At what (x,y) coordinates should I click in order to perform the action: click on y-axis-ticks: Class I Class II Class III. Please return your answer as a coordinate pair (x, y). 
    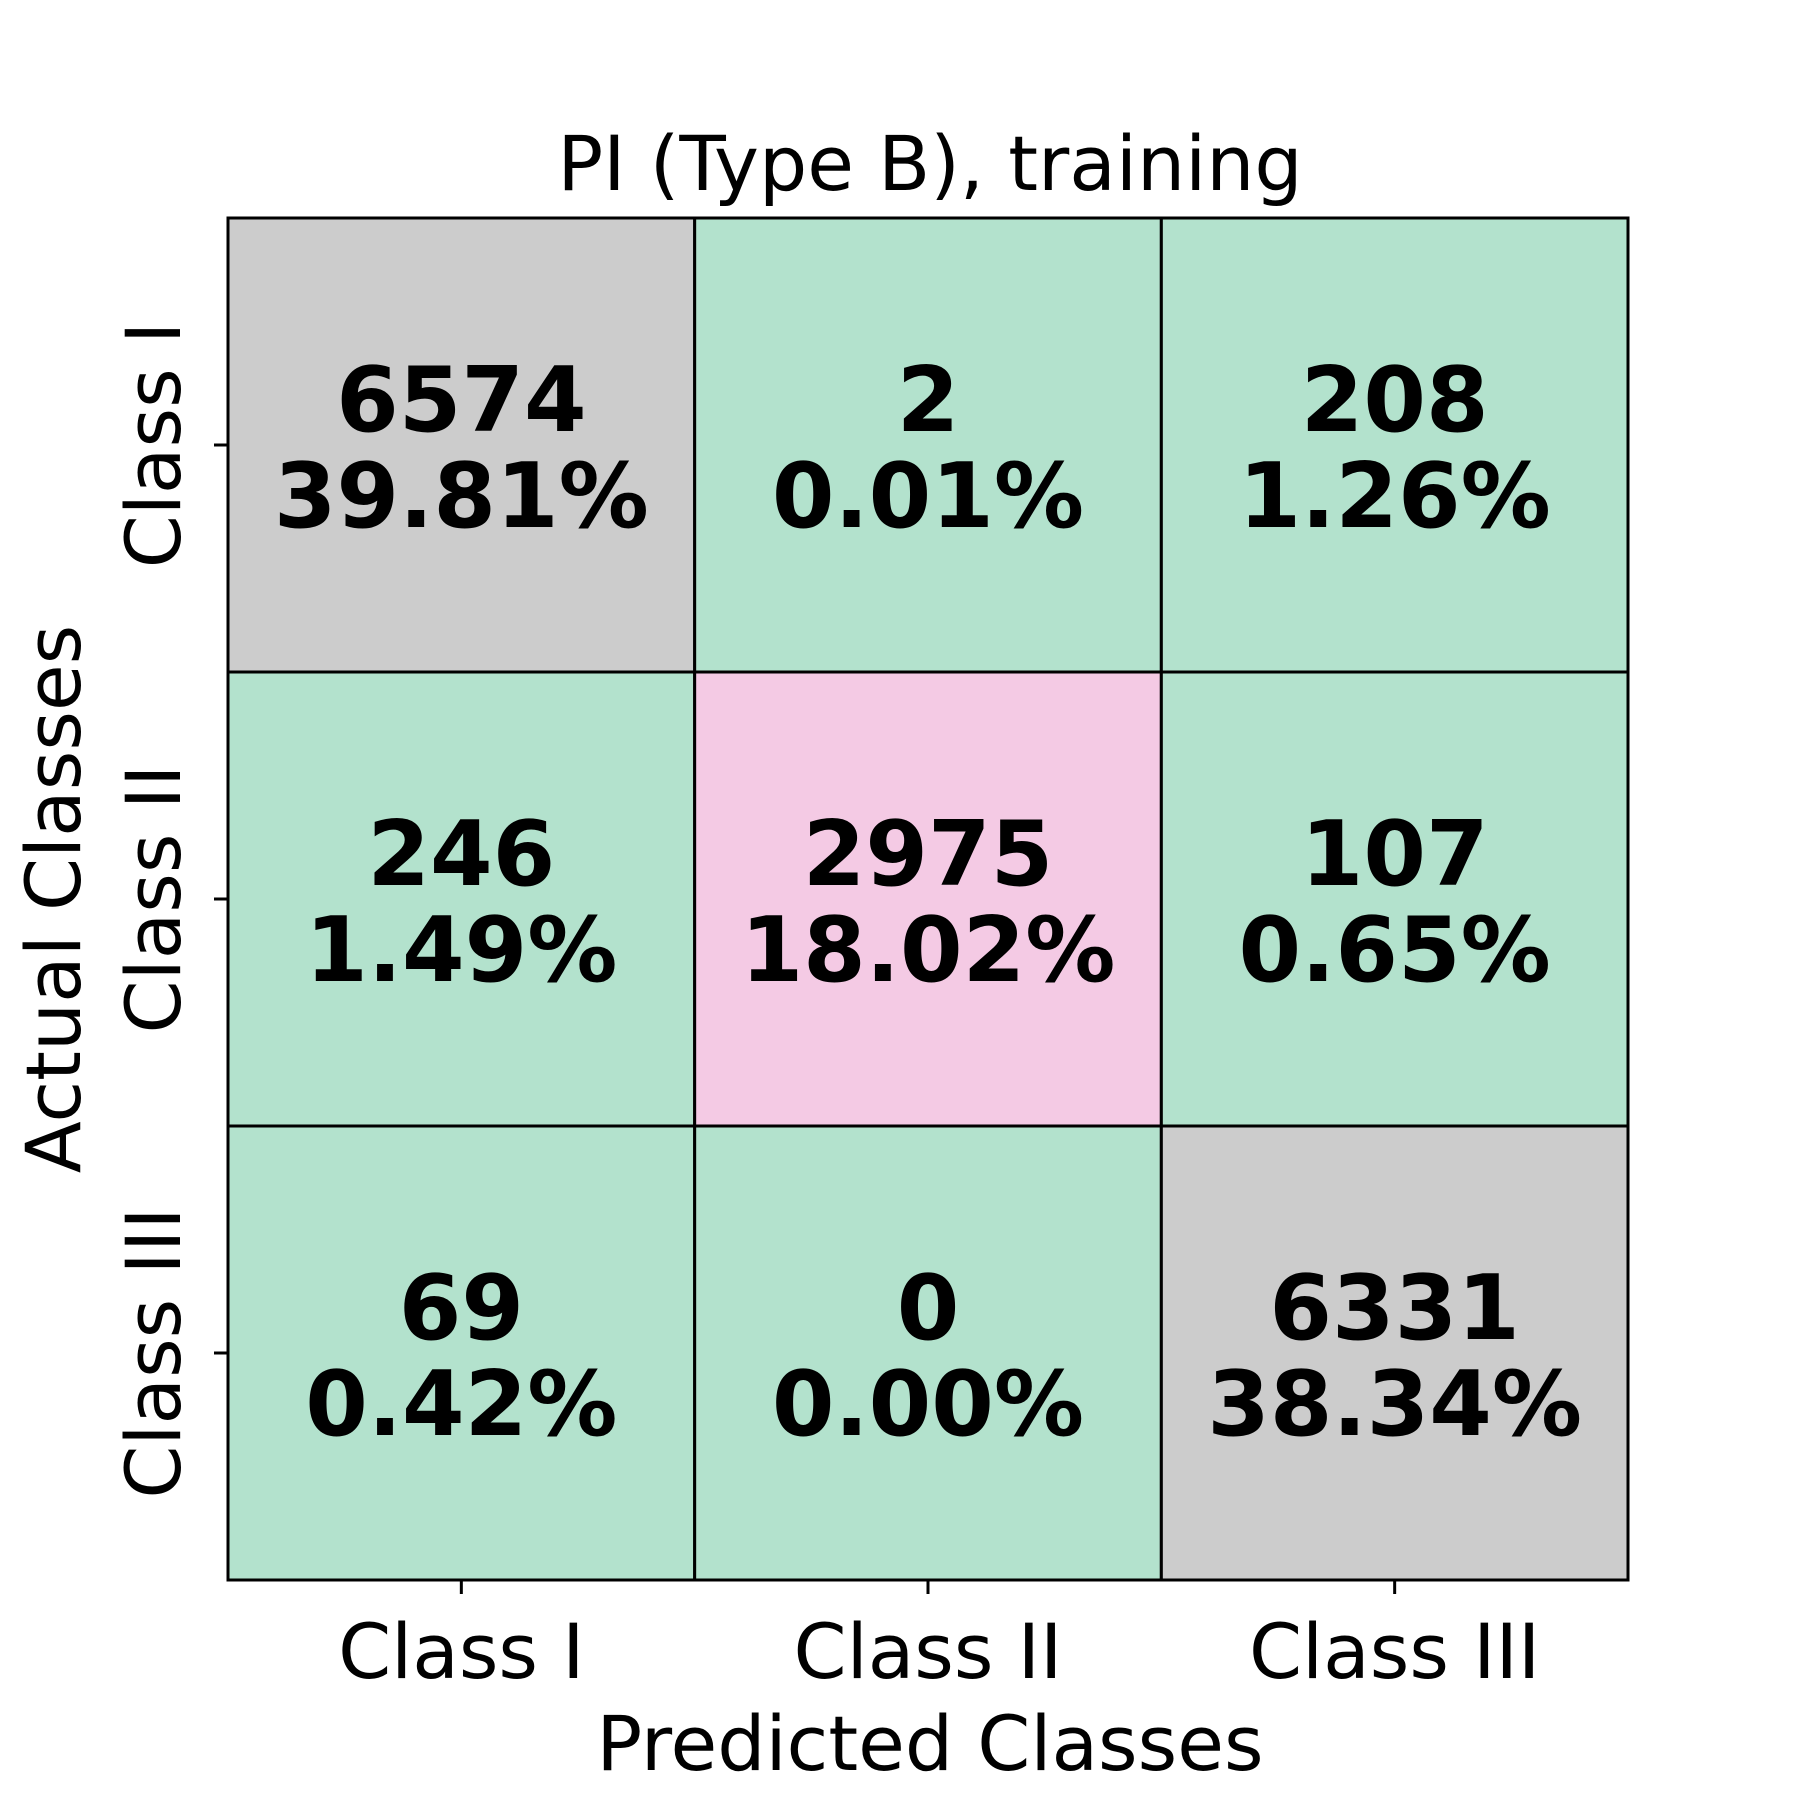
    Looking at the image, I should click on (168, 910).